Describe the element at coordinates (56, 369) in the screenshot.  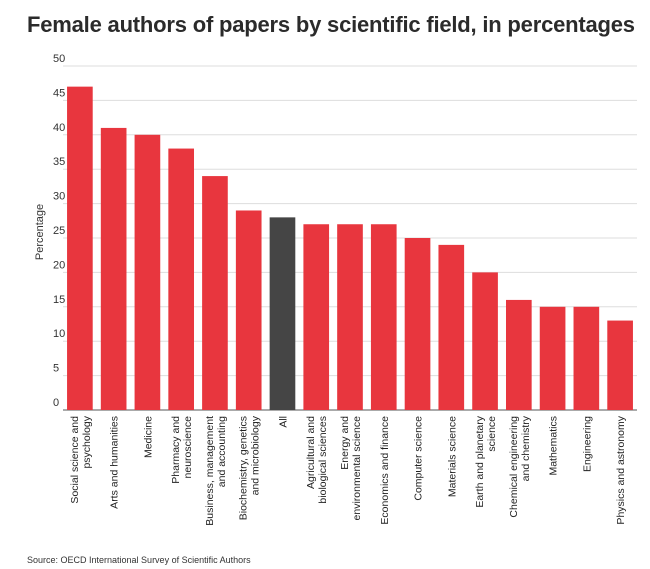
I see `y-tick-label: 5` at that location.